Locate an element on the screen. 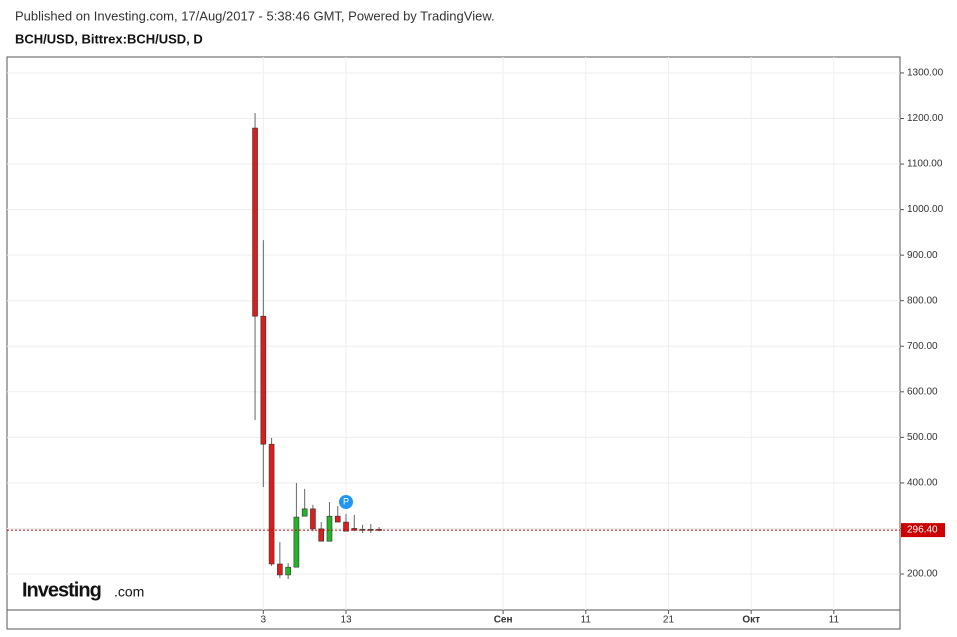 This screenshot has width=957, height=637. y-tick-label: 1300.00 is located at coordinates (925, 73).